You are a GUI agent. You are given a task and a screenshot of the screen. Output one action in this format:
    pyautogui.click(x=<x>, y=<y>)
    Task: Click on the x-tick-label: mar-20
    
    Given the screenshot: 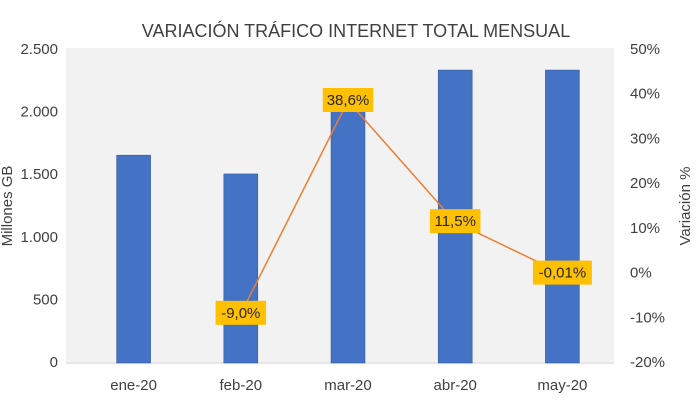 What is the action you would take?
    pyautogui.click(x=348, y=385)
    